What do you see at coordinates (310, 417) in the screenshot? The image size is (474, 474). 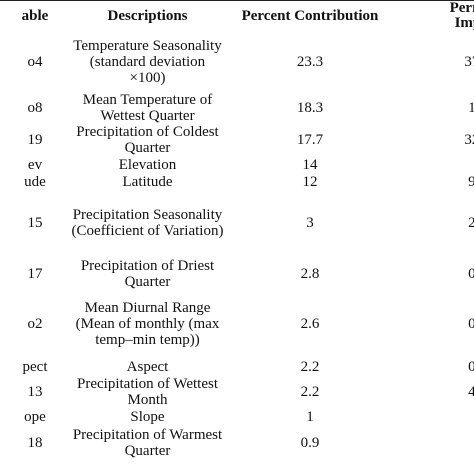 I see `cell-percent-contribution: 1` at bounding box center [310, 417].